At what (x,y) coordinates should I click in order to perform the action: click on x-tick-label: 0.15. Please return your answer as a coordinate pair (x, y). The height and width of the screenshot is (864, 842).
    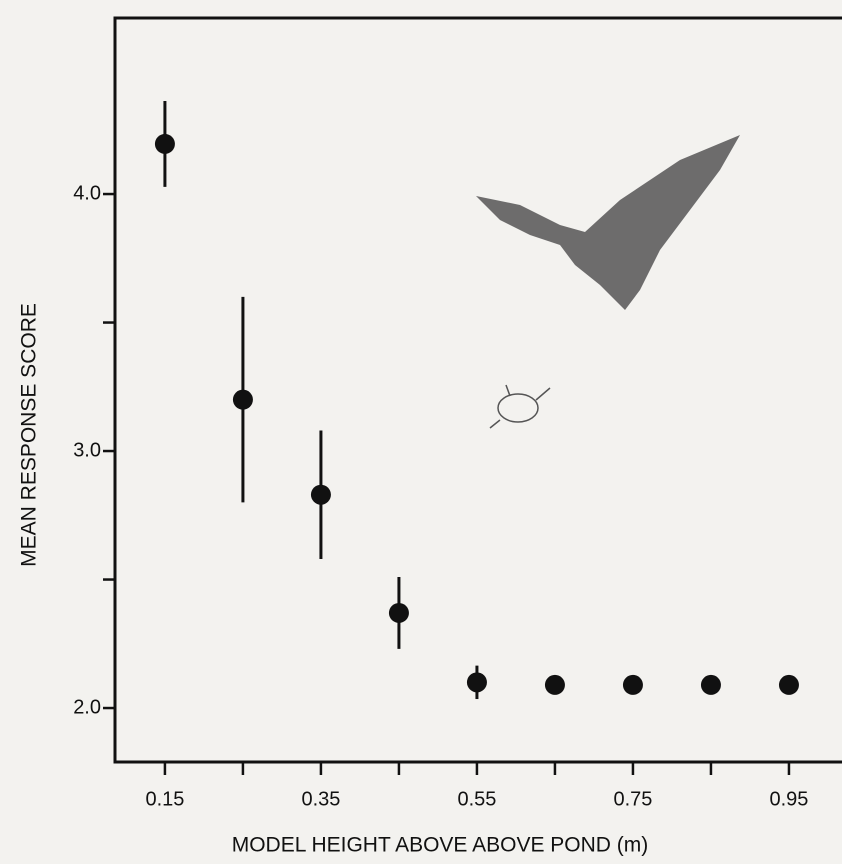
    Looking at the image, I should click on (164, 799).